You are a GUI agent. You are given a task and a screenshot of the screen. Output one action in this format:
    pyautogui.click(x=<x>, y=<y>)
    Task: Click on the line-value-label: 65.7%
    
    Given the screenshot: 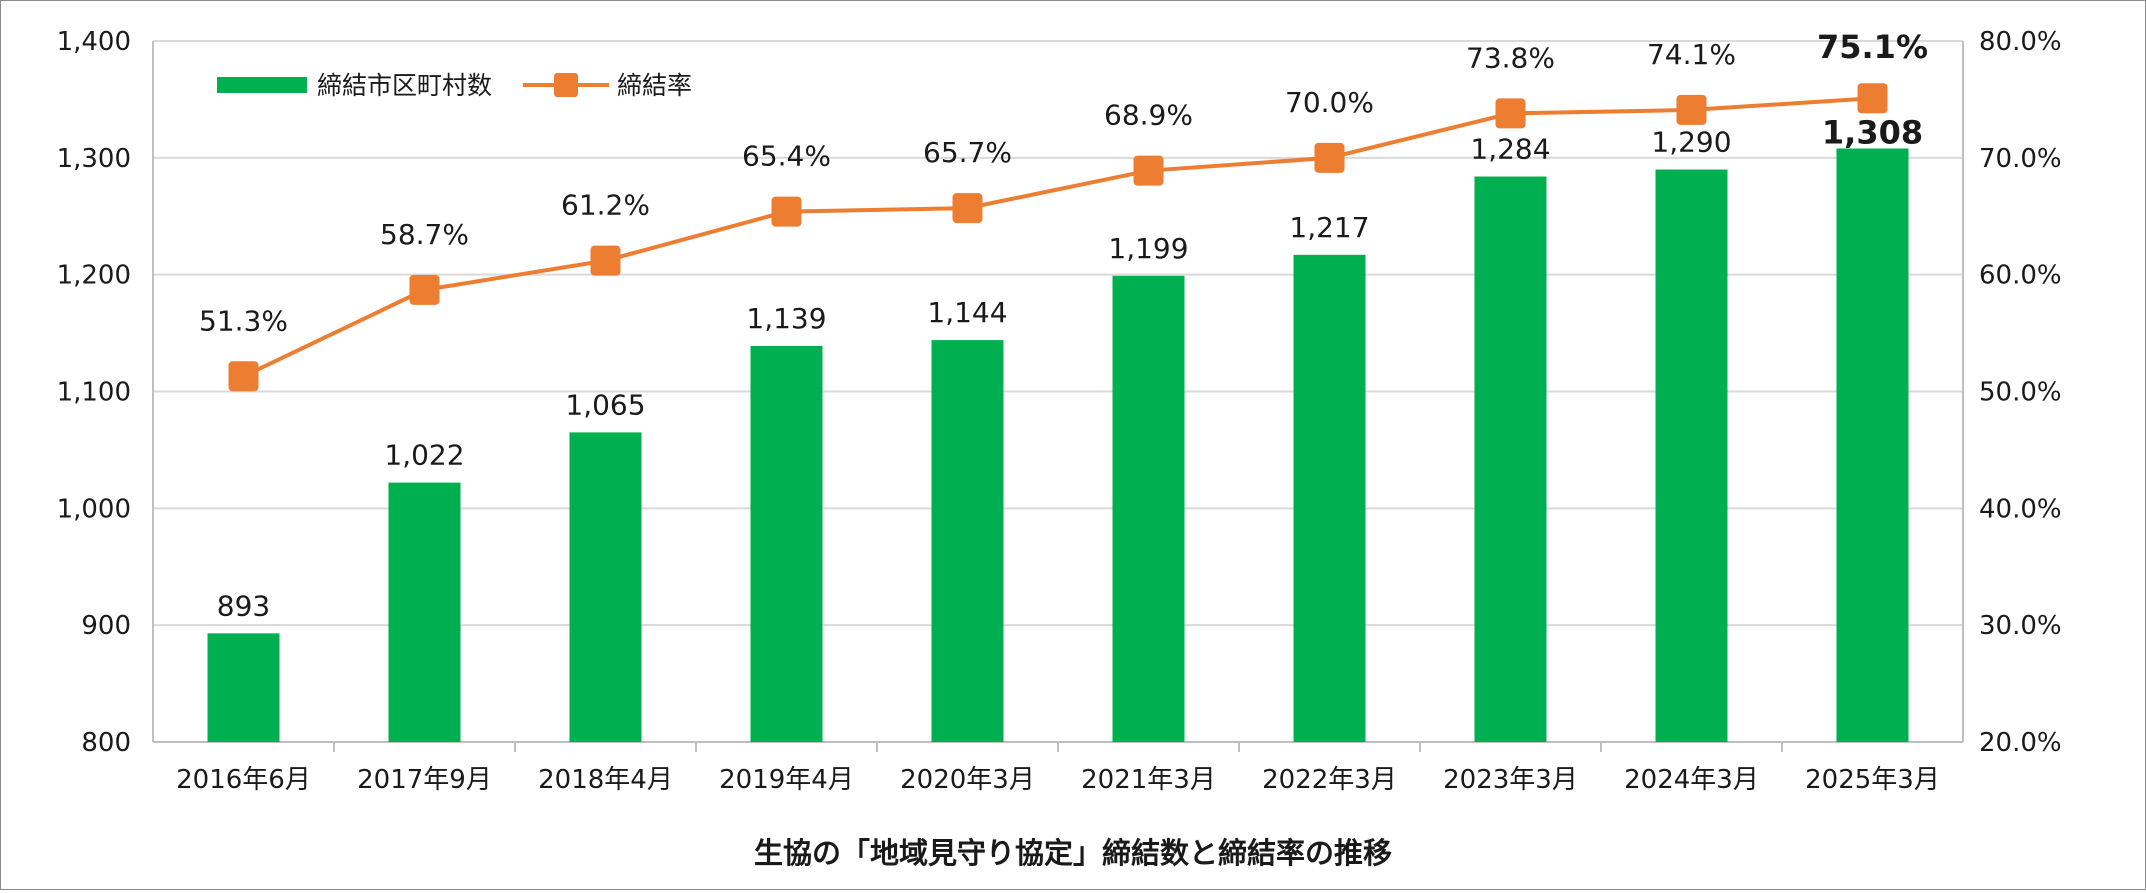 What is the action you would take?
    pyautogui.click(x=967, y=152)
    